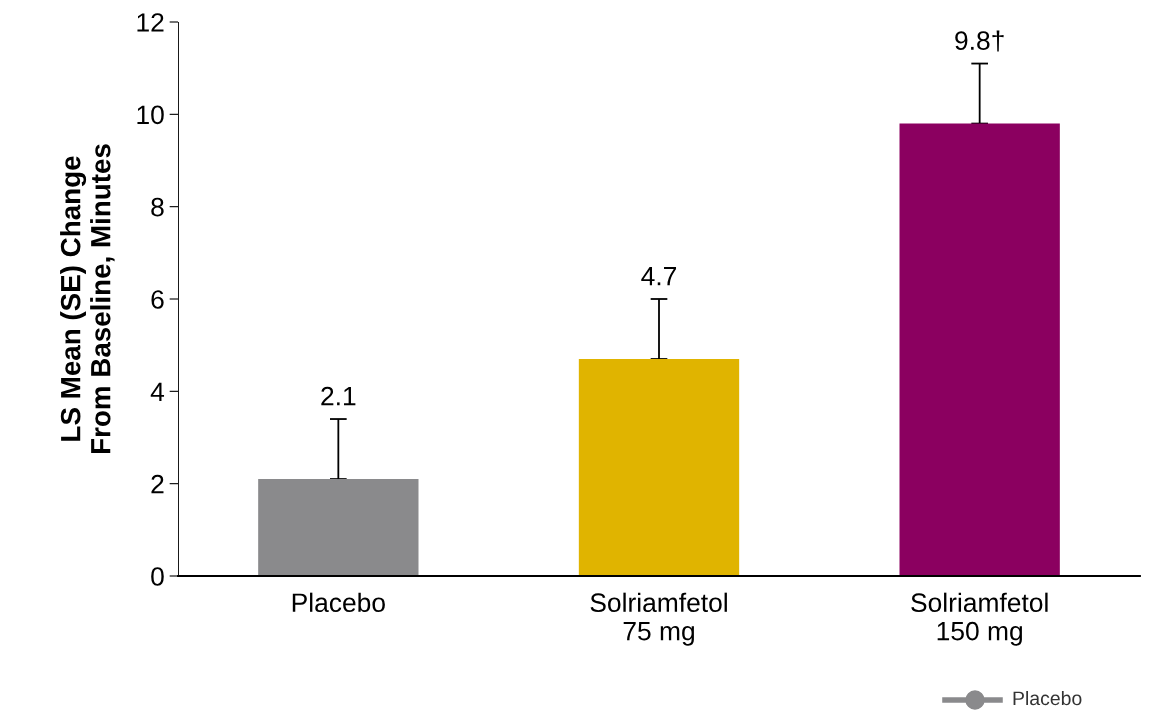  I want to click on x-tick-label: Solriamfetol 150 mg, so click(979, 619).